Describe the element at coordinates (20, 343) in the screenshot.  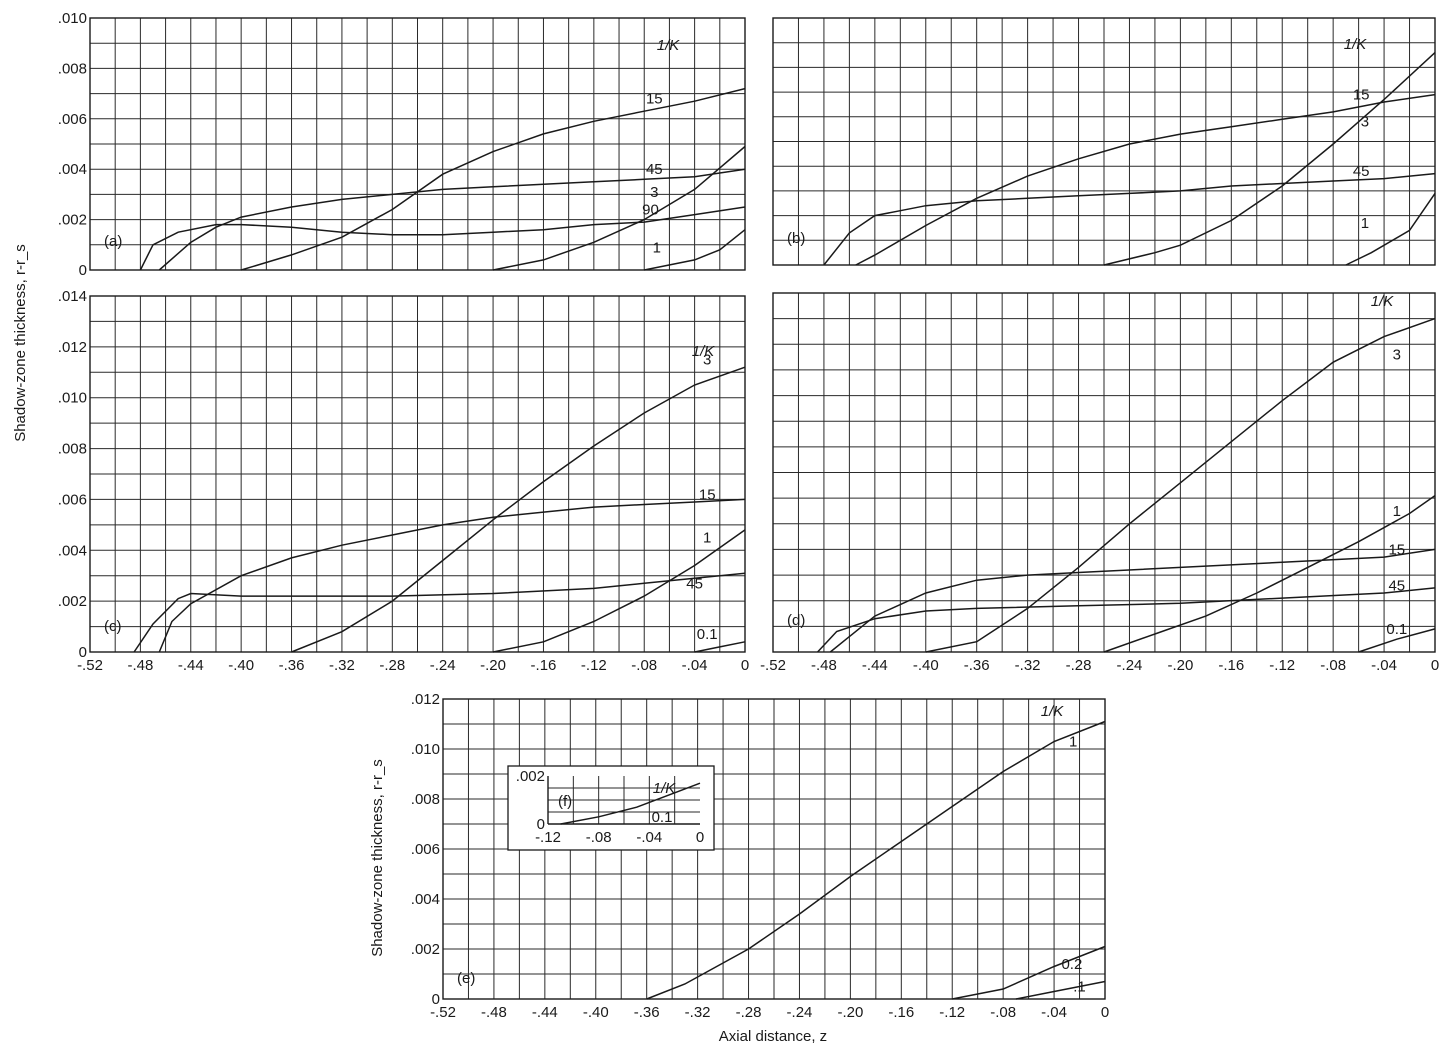
I see `y-axis-title-top: Shadow-zone thickness, r-r_s` at that location.